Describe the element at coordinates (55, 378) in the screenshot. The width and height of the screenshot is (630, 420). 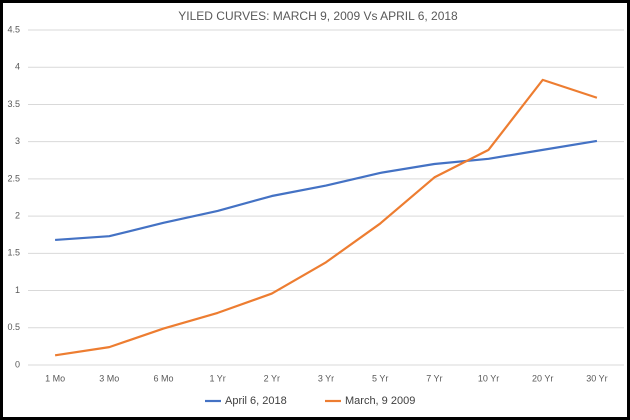
I see `x-tick-label: 1 Mo` at that location.